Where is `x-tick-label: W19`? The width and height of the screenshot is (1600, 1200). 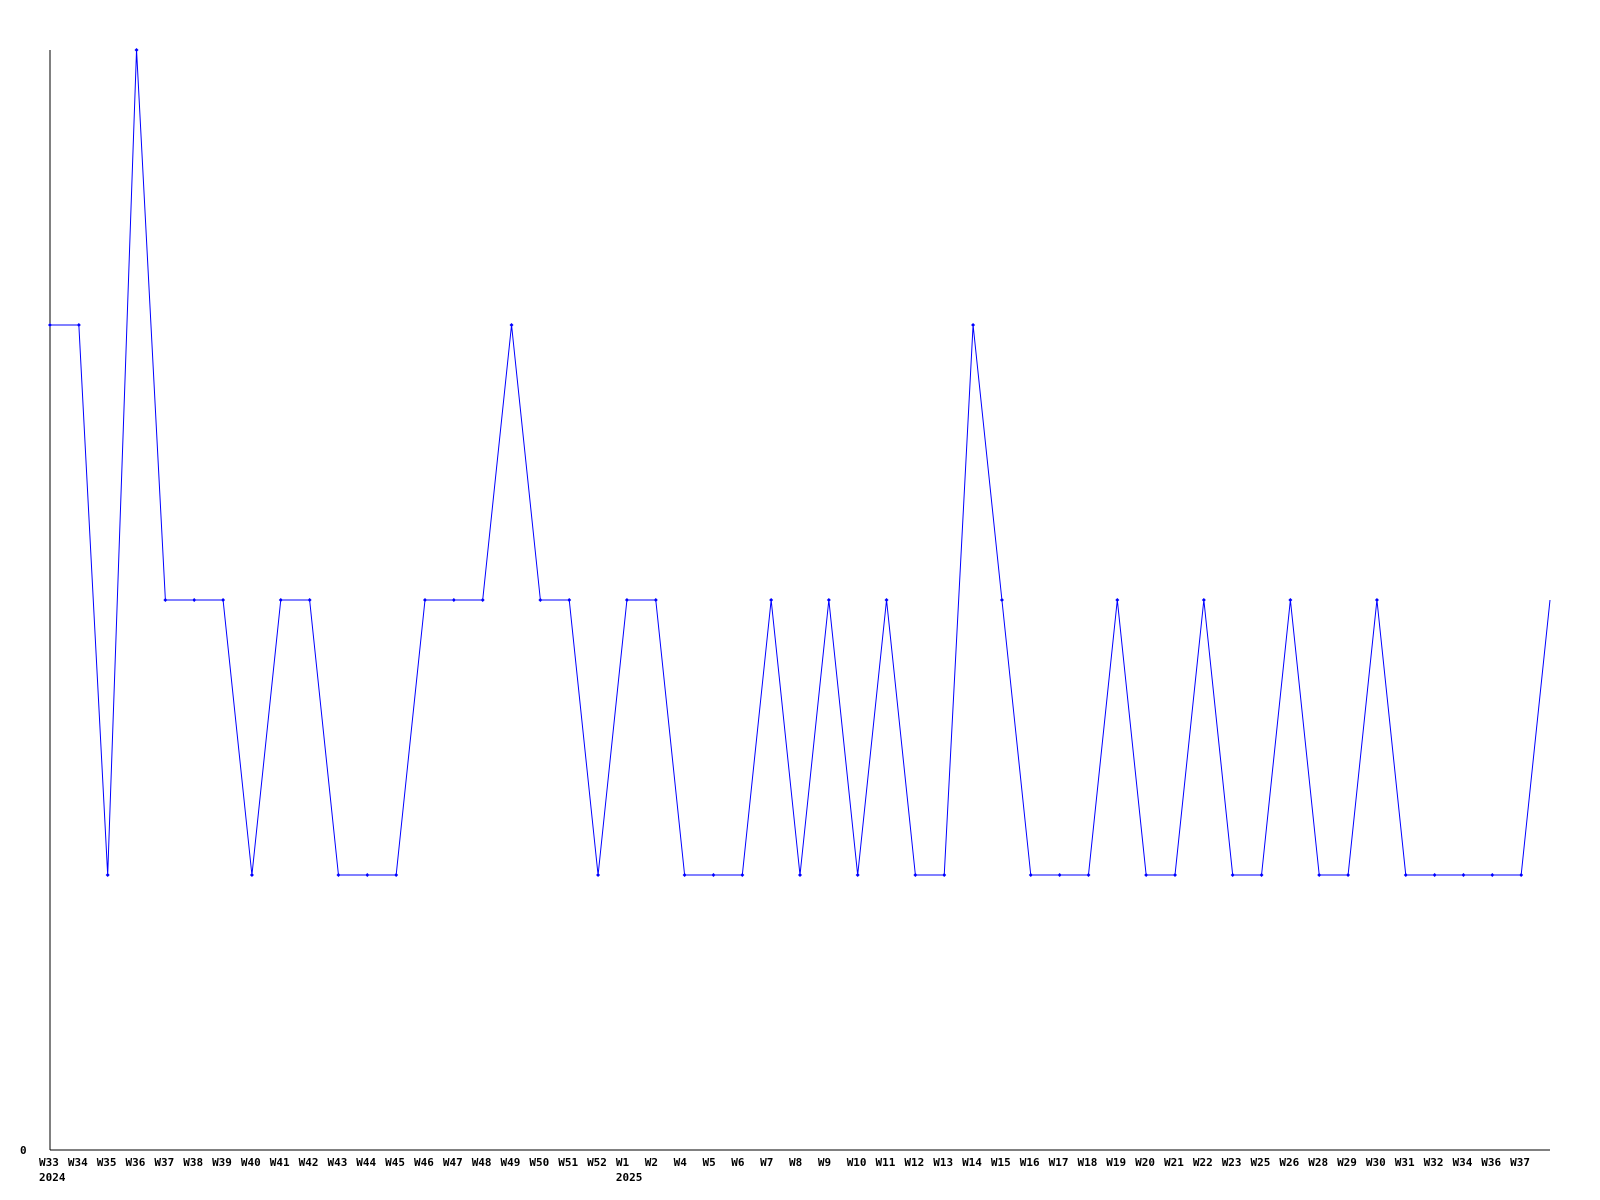
x-tick-label: W19 is located at coordinates (1116, 1162).